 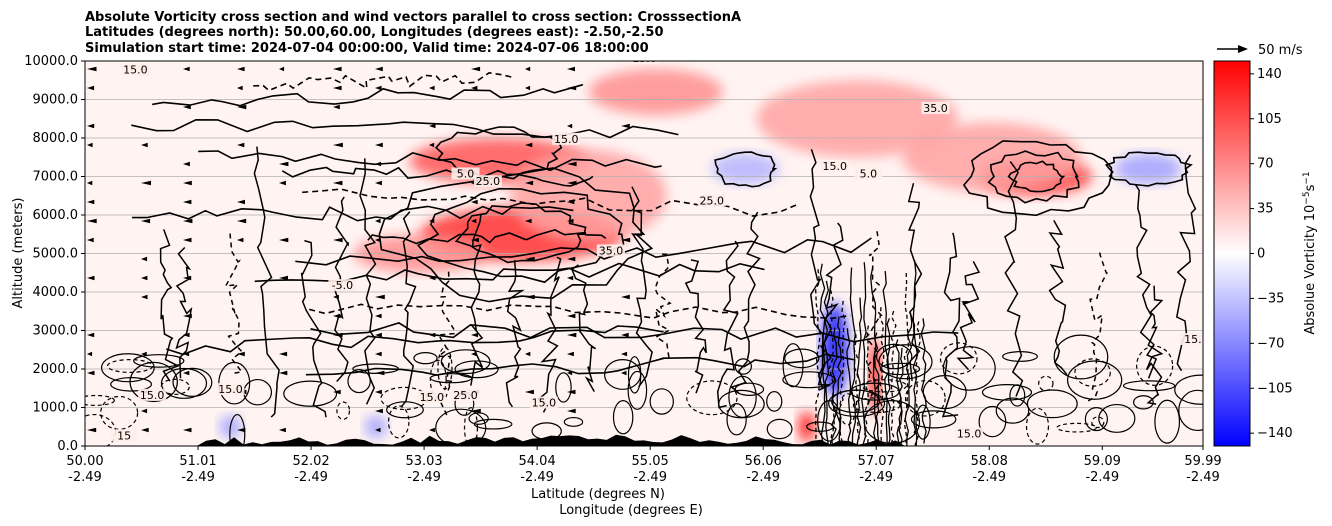 I want to click on colorbar-label: Absolue Vorticity 10−5s−1, so click(x=1310, y=252).